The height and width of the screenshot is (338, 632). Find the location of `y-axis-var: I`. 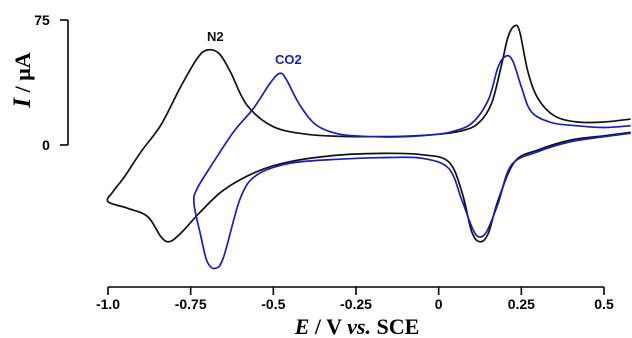

y-axis-var: I is located at coordinates (22, 103).